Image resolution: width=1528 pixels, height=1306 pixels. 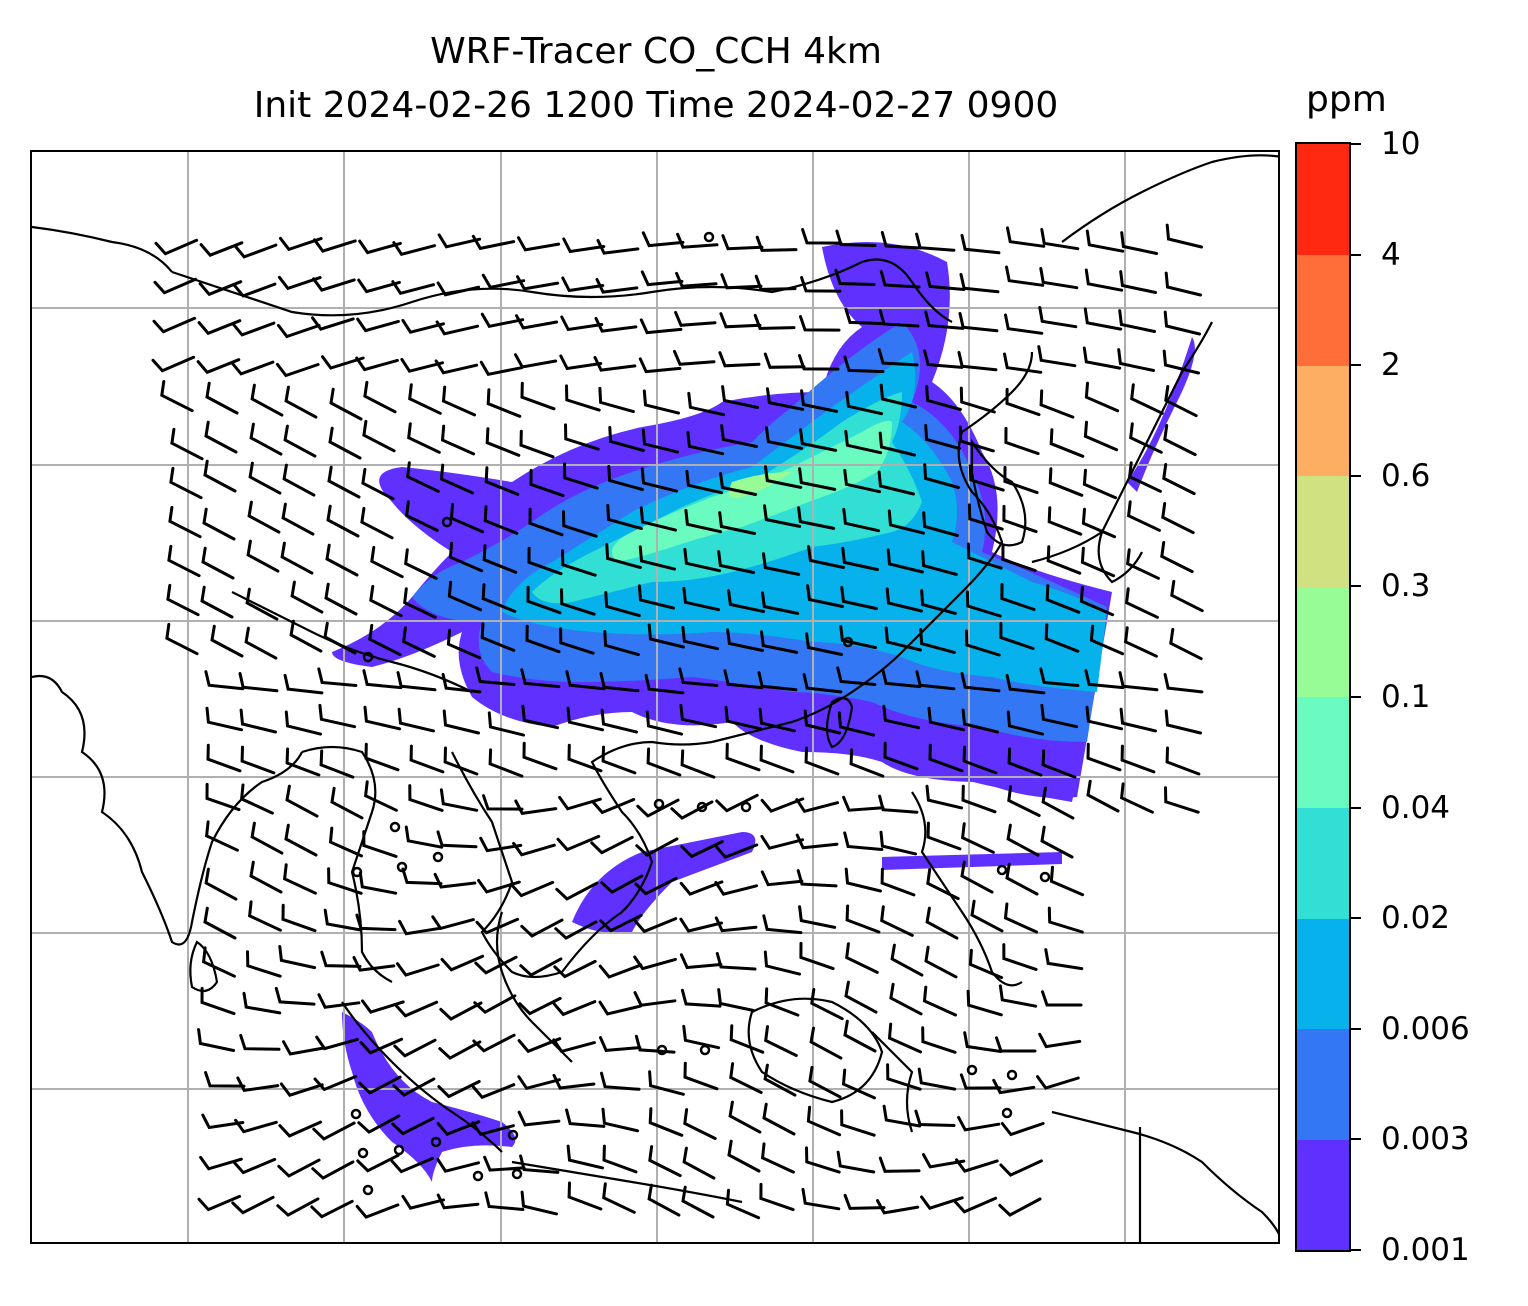 I want to click on calm-wind-circle, so click(x=357, y=872).